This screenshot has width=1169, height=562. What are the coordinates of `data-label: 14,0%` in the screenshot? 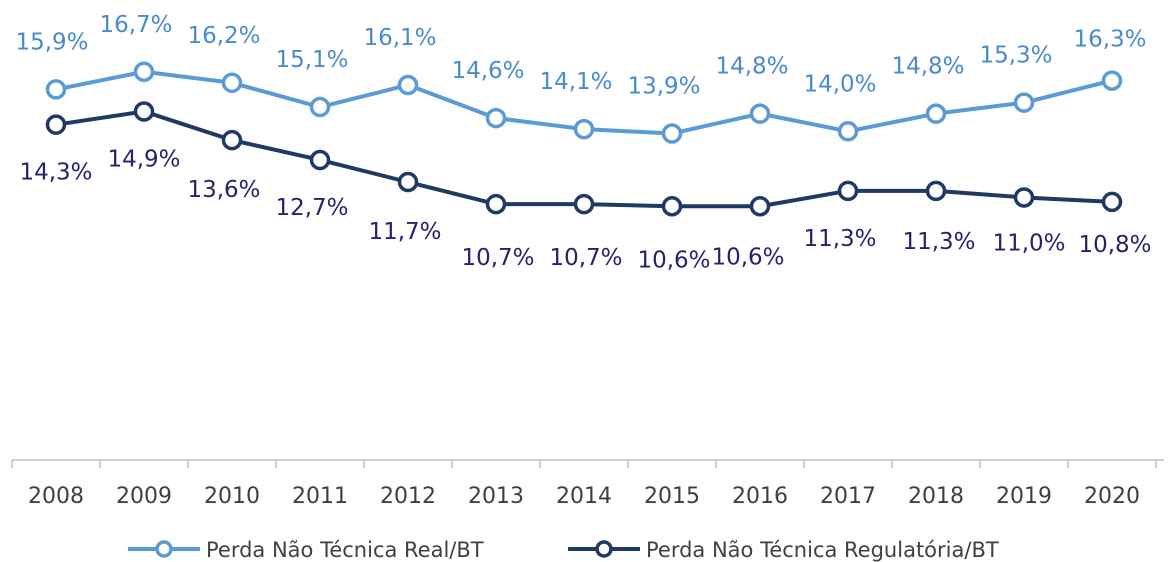 It's located at (839, 84).